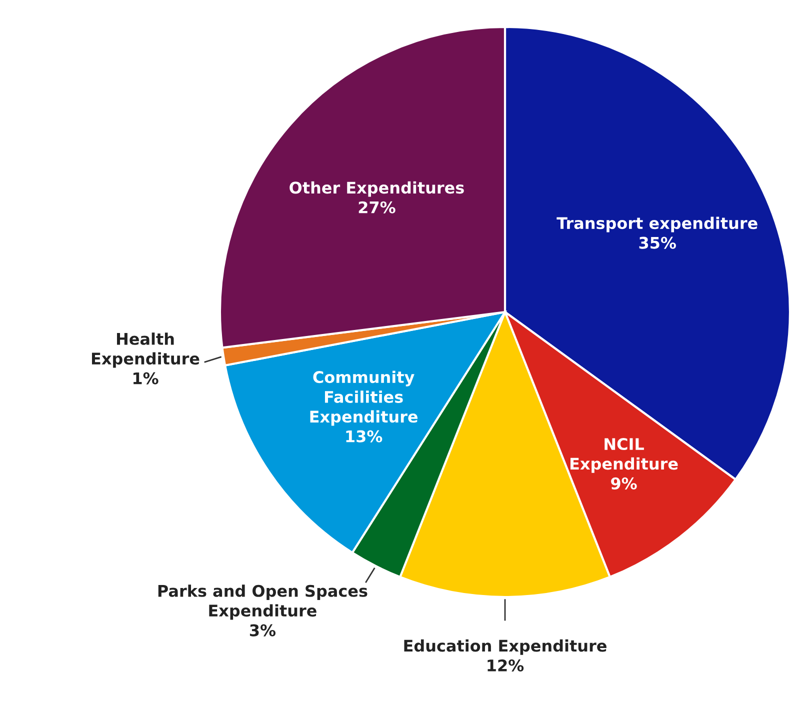 This screenshot has height=712, width=803. What do you see at coordinates (657, 224) in the screenshot?
I see `slice-label: Transport expenditure` at bounding box center [657, 224].